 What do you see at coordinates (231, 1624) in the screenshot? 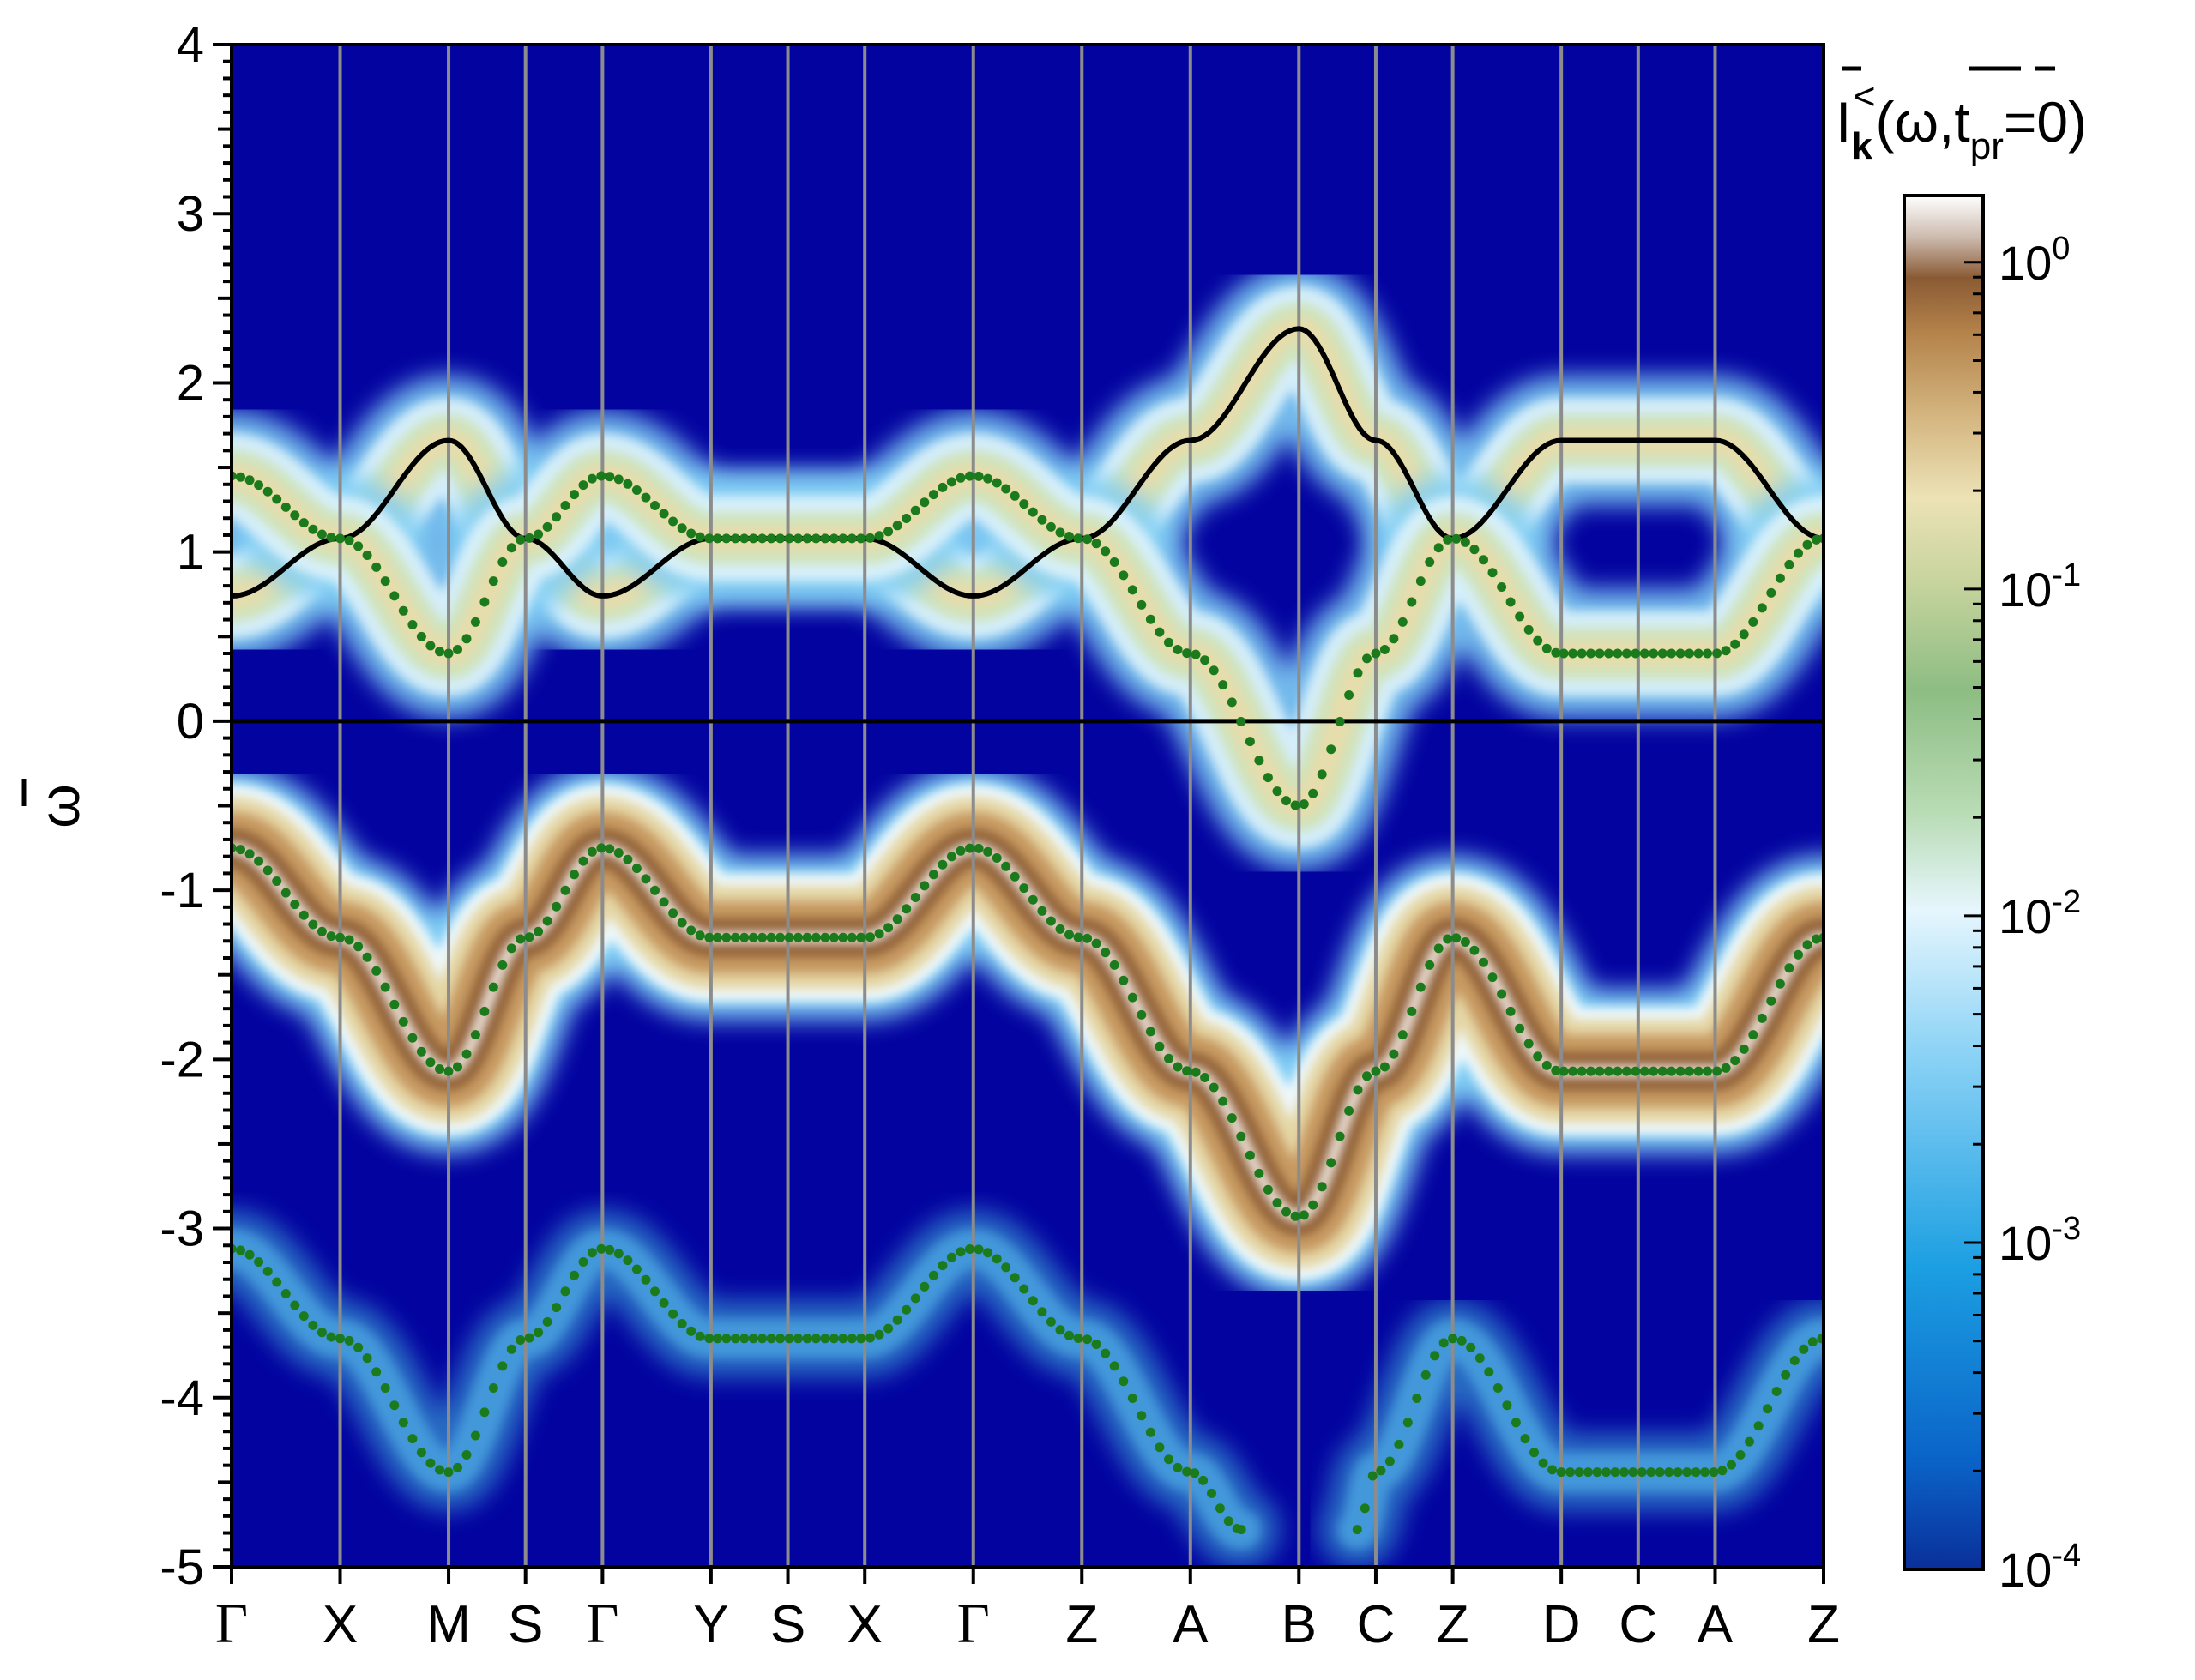
I see `kpoint-label: Γ` at bounding box center [231, 1624].